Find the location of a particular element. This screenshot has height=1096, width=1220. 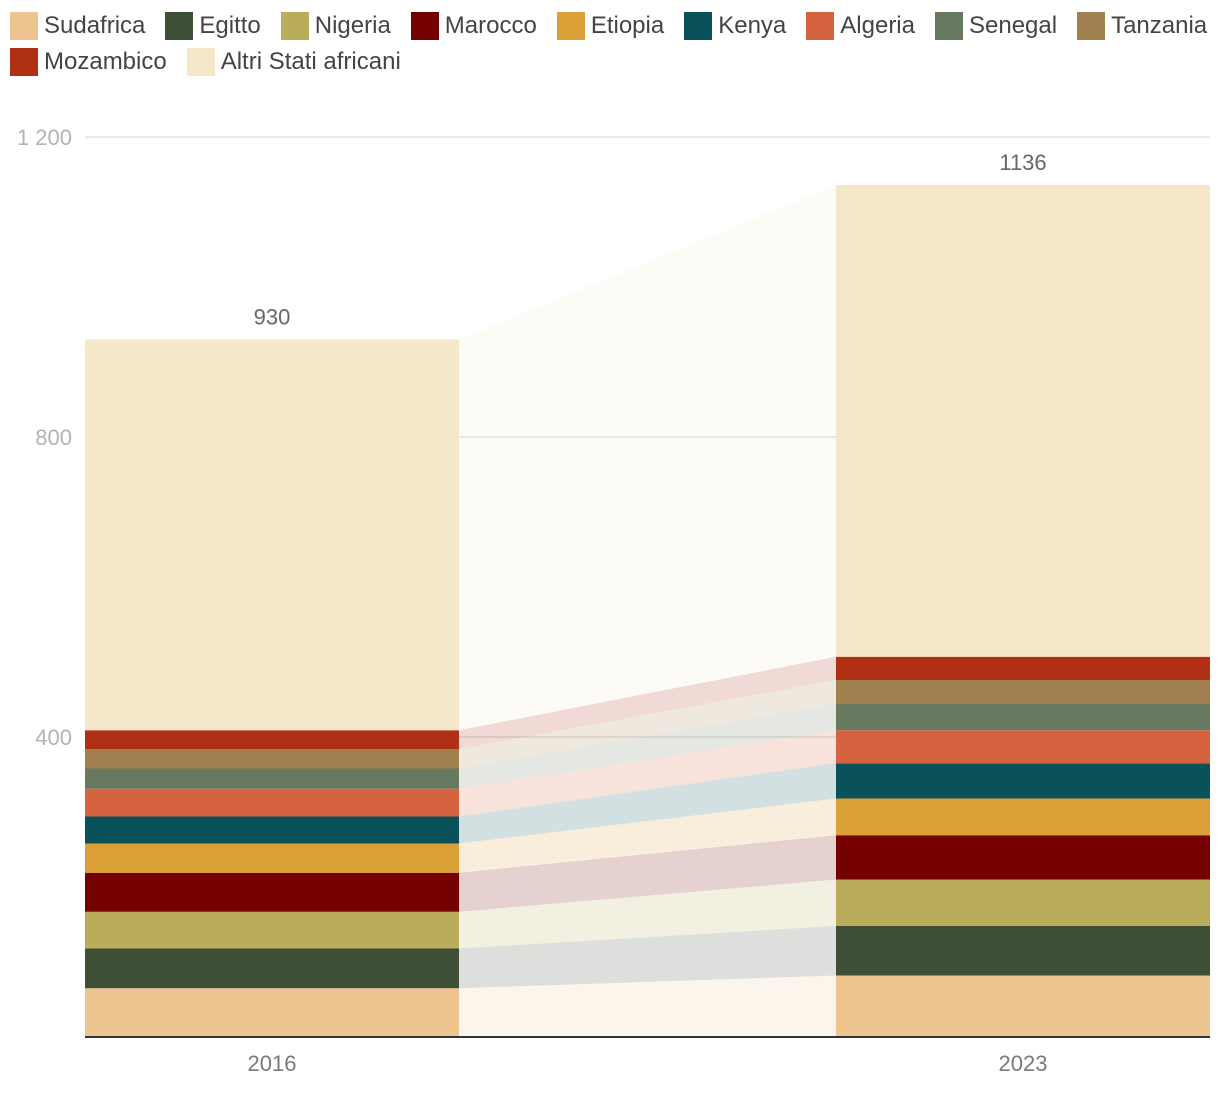

legend-item-egitto: Egitto is located at coordinates (213, 26).